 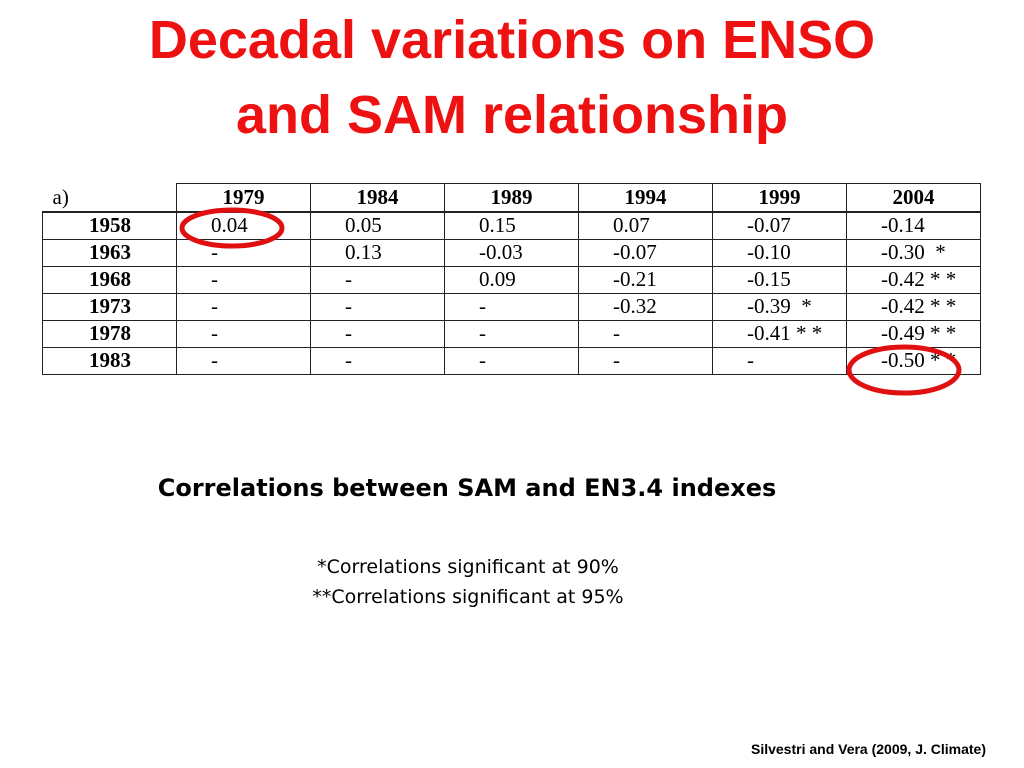 What do you see at coordinates (109, 279) in the screenshot?
I see `row-label: 1968` at bounding box center [109, 279].